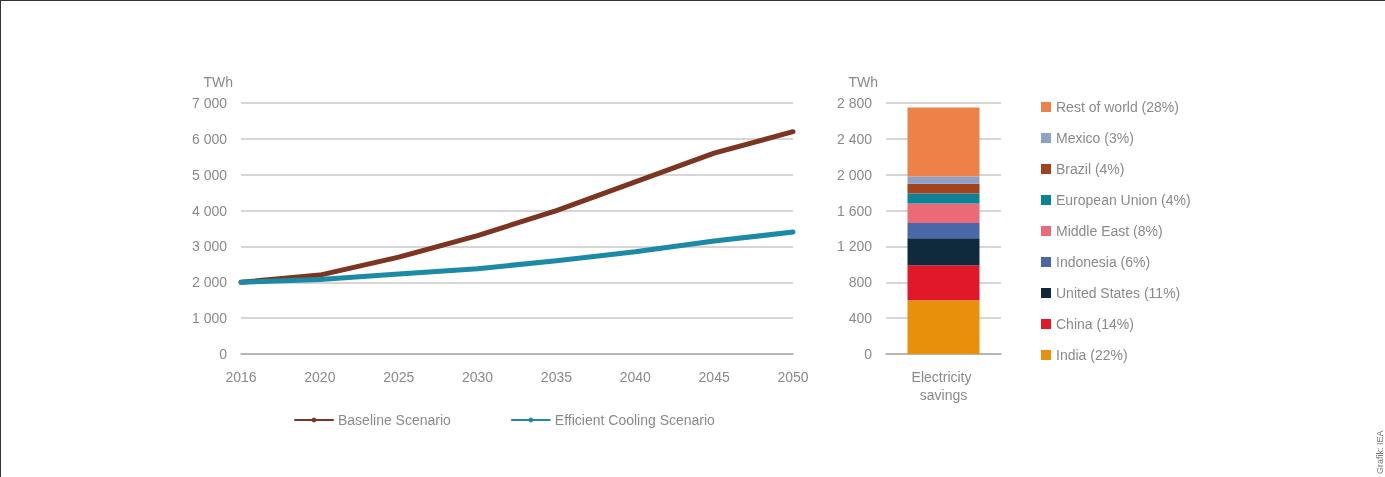 This screenshot has width=1385, height=477. What do you see at coordinates (209, 318) in the screenshot?
I see `y-tick-label: 1 000` at bounding box center [209, 318].